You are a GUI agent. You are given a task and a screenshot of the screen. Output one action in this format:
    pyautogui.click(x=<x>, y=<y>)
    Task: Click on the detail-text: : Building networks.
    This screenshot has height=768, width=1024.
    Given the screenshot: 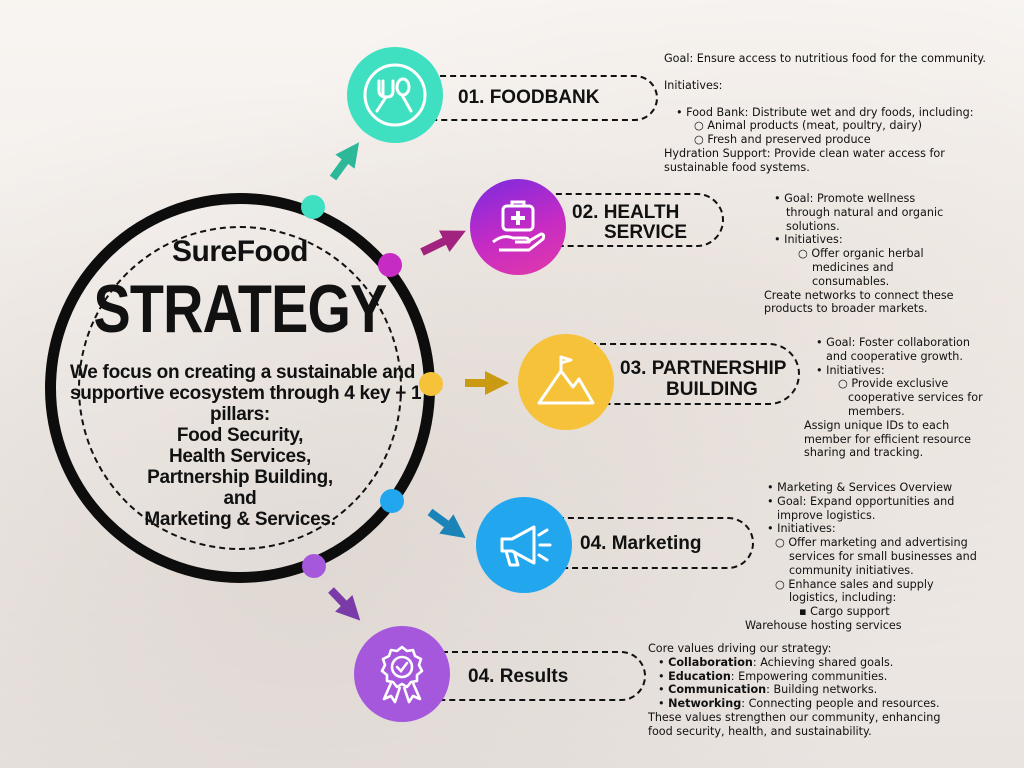 What is the action you would take?
    pyautogui.click(x=822, y=690)
    